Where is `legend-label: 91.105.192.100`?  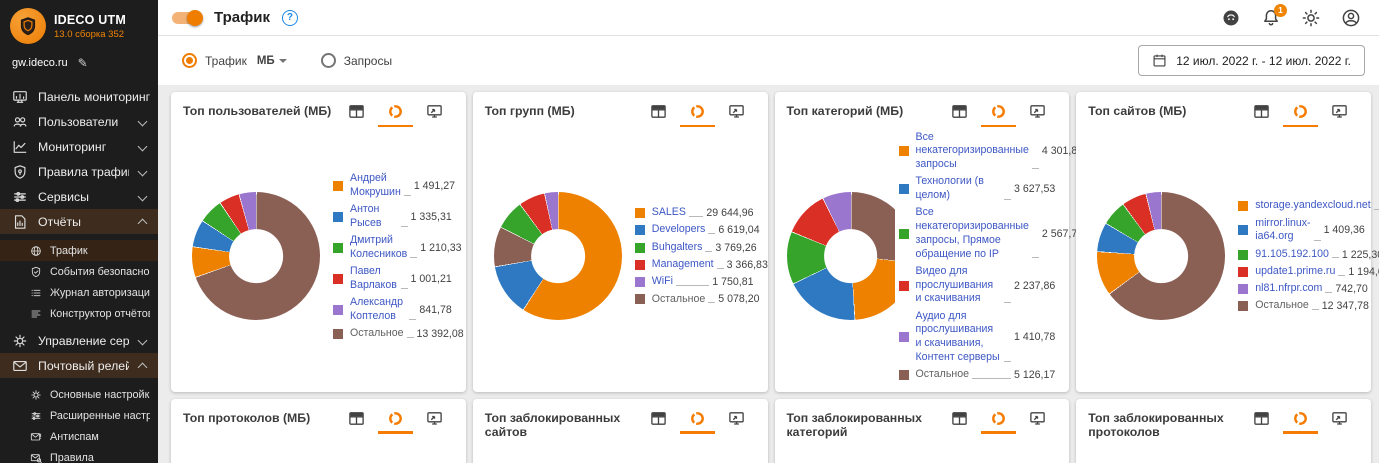 legend-label: 91.105.192.100 is located at coordinates (1292, 253).